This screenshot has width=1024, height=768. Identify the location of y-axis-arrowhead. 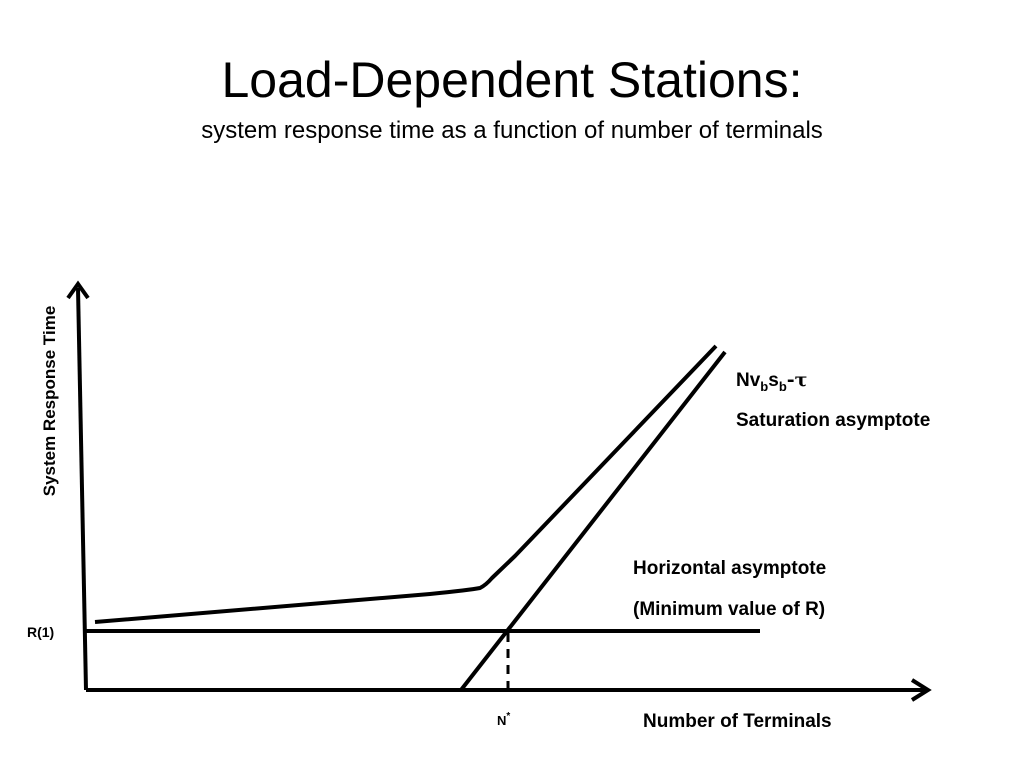
(78, 290).